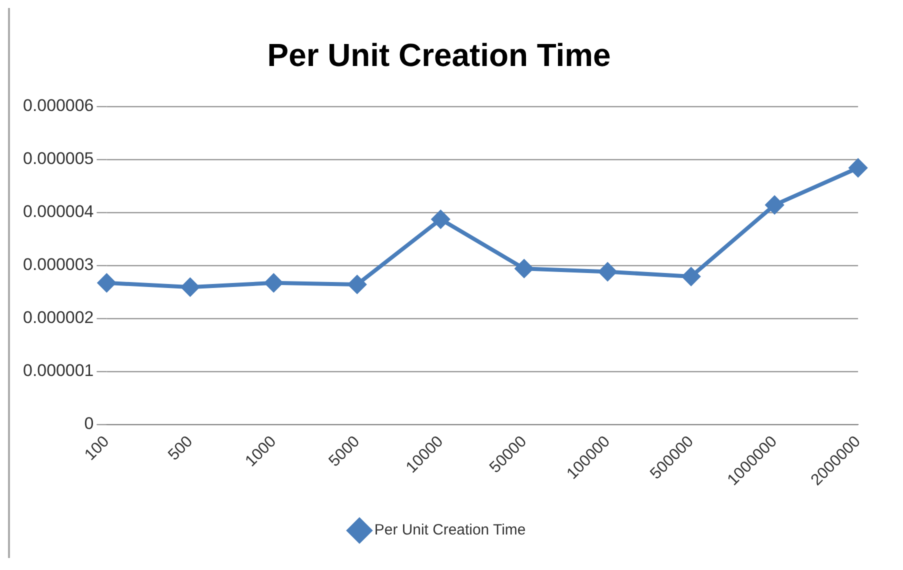 The height and width of the screenshot is (570, 903). I want to click on x-tick-label: 500, so click(180, 448).